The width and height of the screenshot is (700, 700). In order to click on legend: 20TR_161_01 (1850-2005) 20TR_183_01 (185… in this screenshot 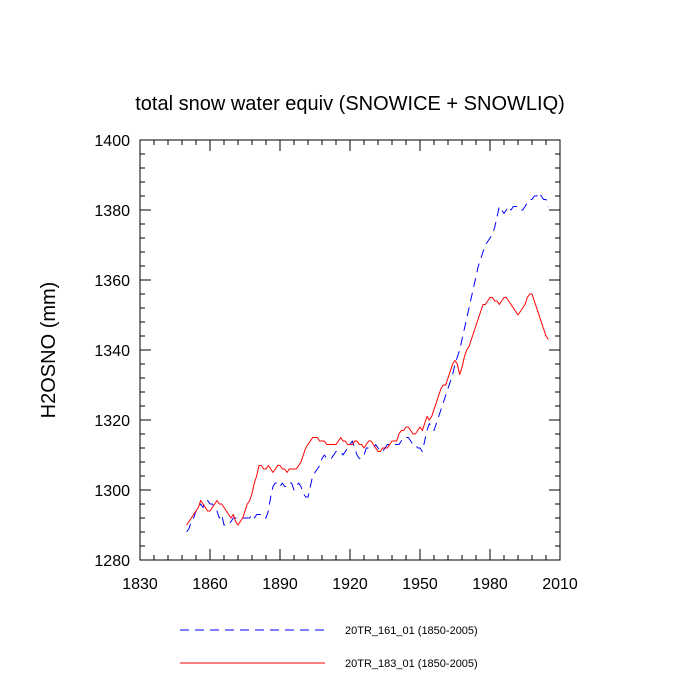, I will do `click(329, 647)`.